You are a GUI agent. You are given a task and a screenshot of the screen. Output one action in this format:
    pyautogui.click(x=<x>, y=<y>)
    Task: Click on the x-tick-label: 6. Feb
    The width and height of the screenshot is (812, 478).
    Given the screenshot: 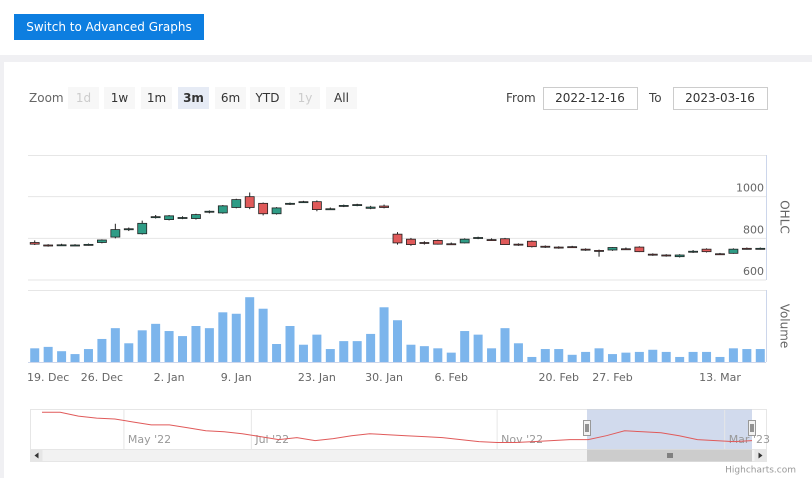 What is the action you would take?
    pyautogui.click(x=451, y=377)
    